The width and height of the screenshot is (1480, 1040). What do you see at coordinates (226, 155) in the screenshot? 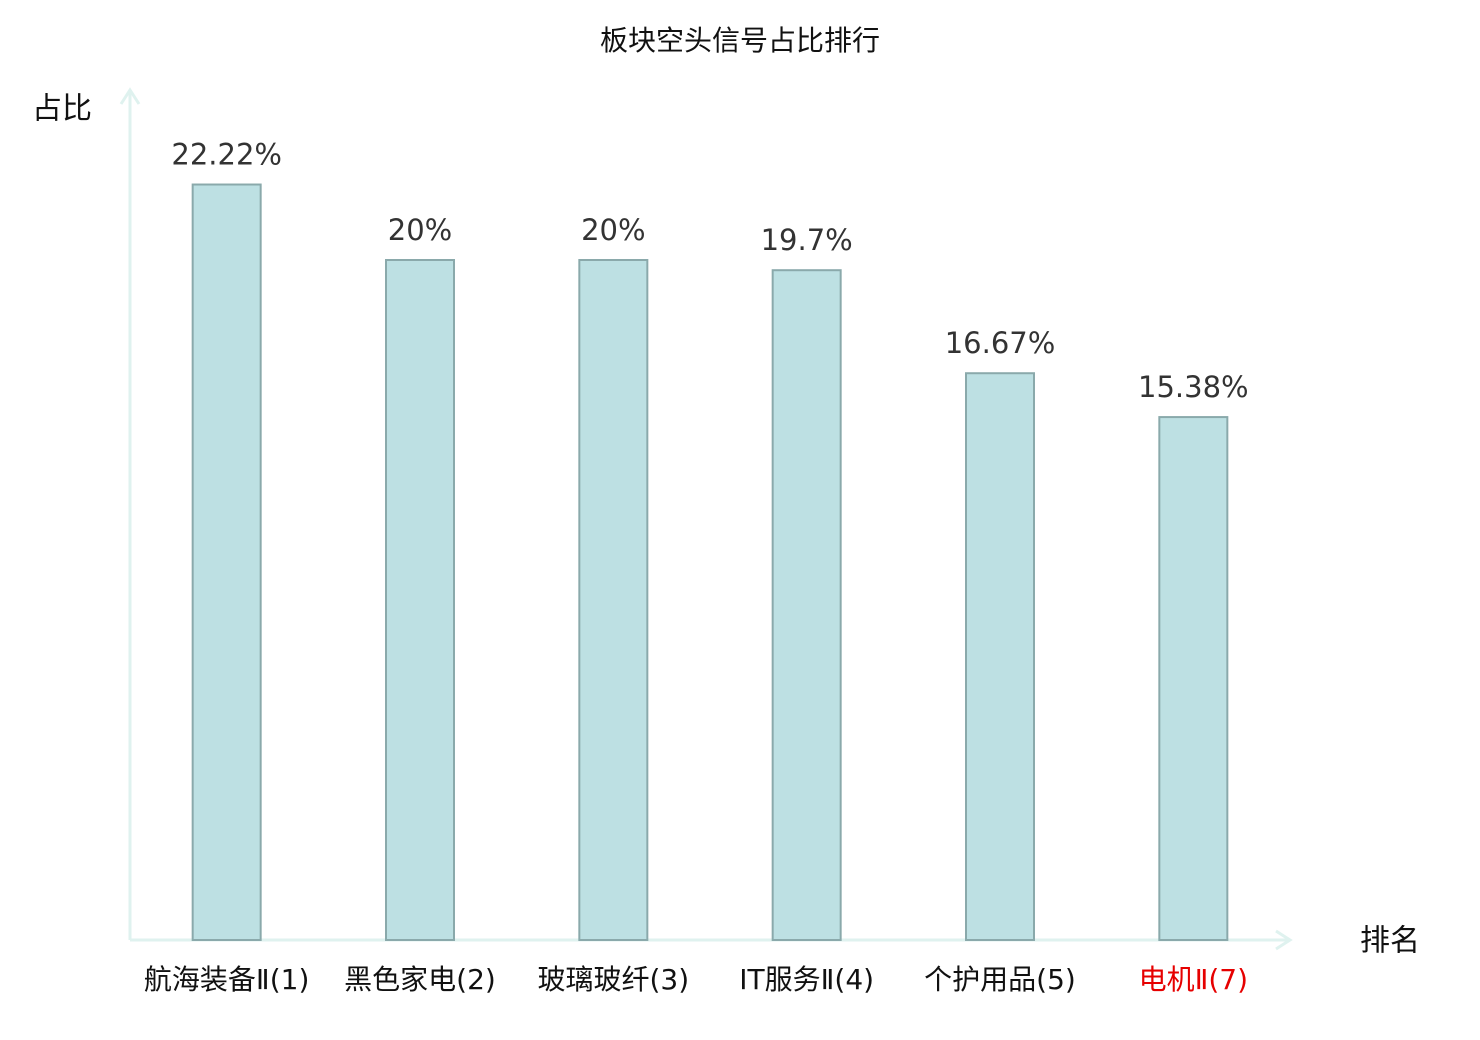
I see `value-label: 22.22%` at bounding box center [226, 155].